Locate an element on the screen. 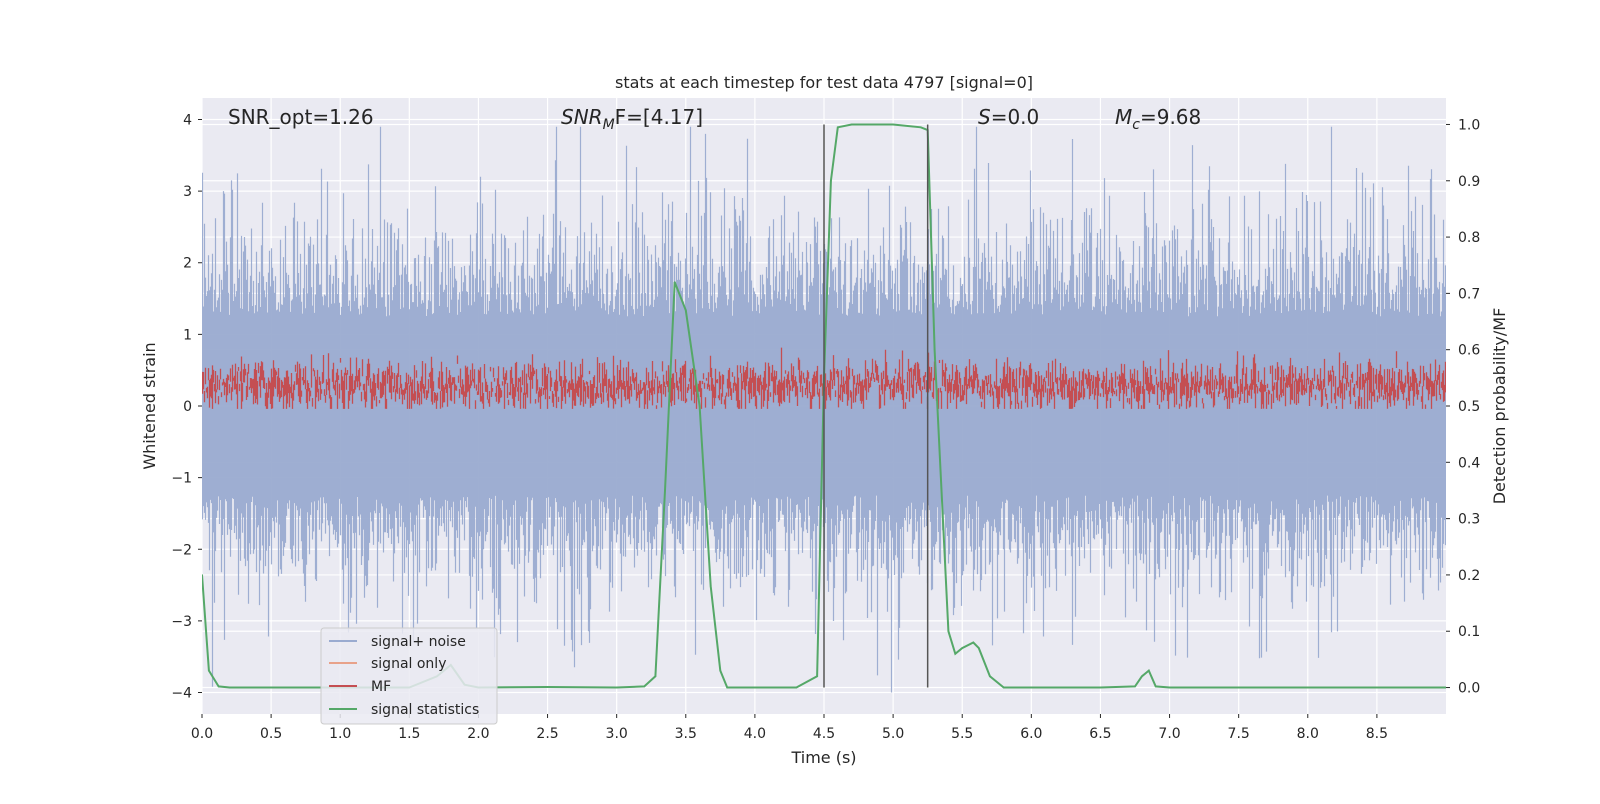  y-right-tick-label: 0.9 is located at coordinates (1469, 182).